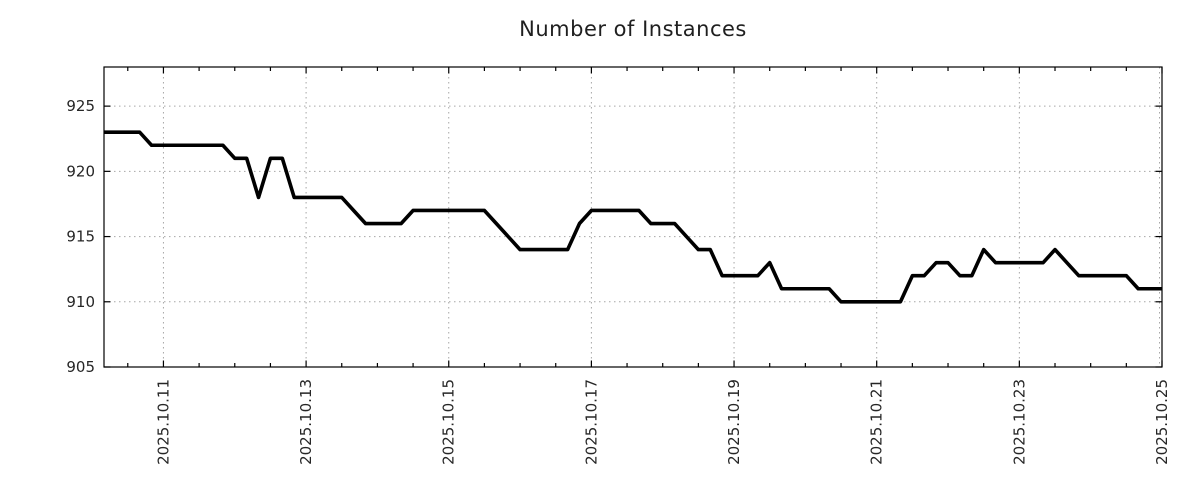  What do you see at coordinates (591, 422) in the screenshot?
I see `x-tick-label: 2025.10.17` at bounding box center [591, 422].